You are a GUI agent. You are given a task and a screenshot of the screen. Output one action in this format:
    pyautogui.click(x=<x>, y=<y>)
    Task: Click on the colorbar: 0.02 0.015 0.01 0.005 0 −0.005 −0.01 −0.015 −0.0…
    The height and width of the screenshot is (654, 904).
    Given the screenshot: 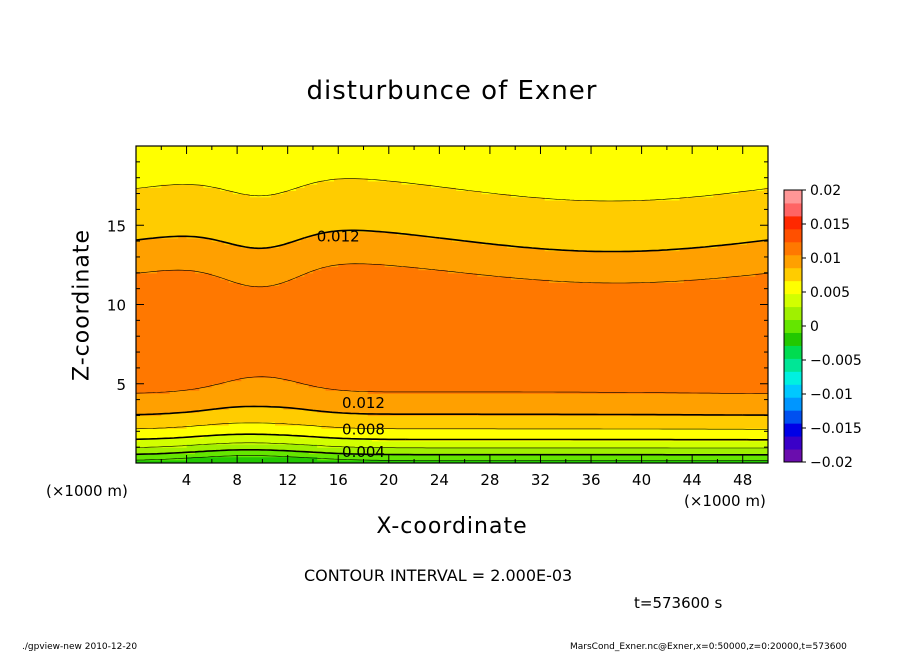 What is the action you would take?
    pyautogui.click(x=822, y=327)
    